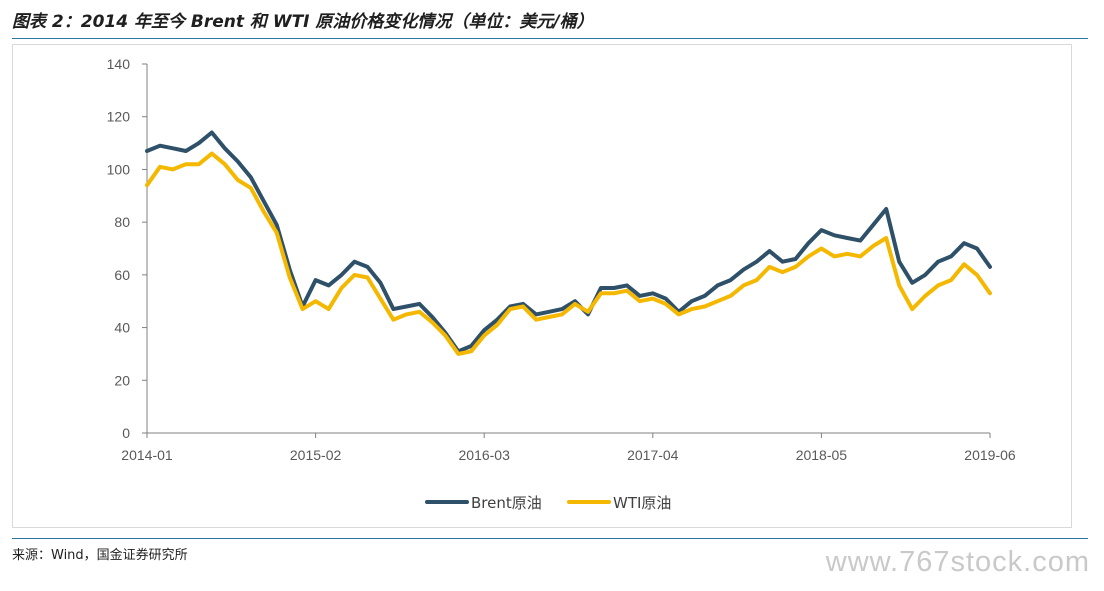 This screenshot has width=1104, height=591. I want to click on x-tick-label: 2016-03, so click(485, 455).